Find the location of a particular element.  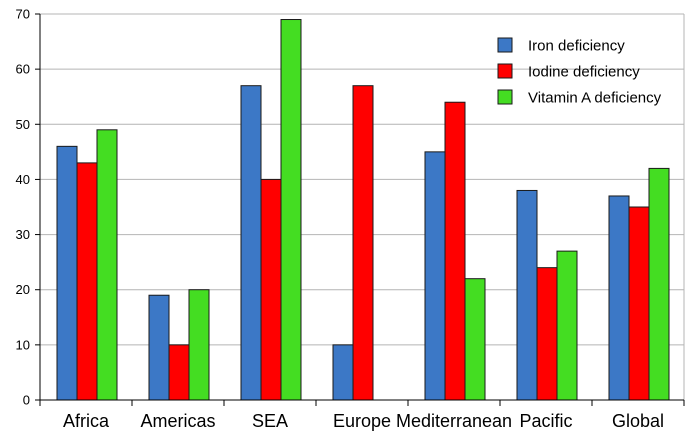

bar-mediterranean-iron-deficiency is located at coordinates (435, 276).